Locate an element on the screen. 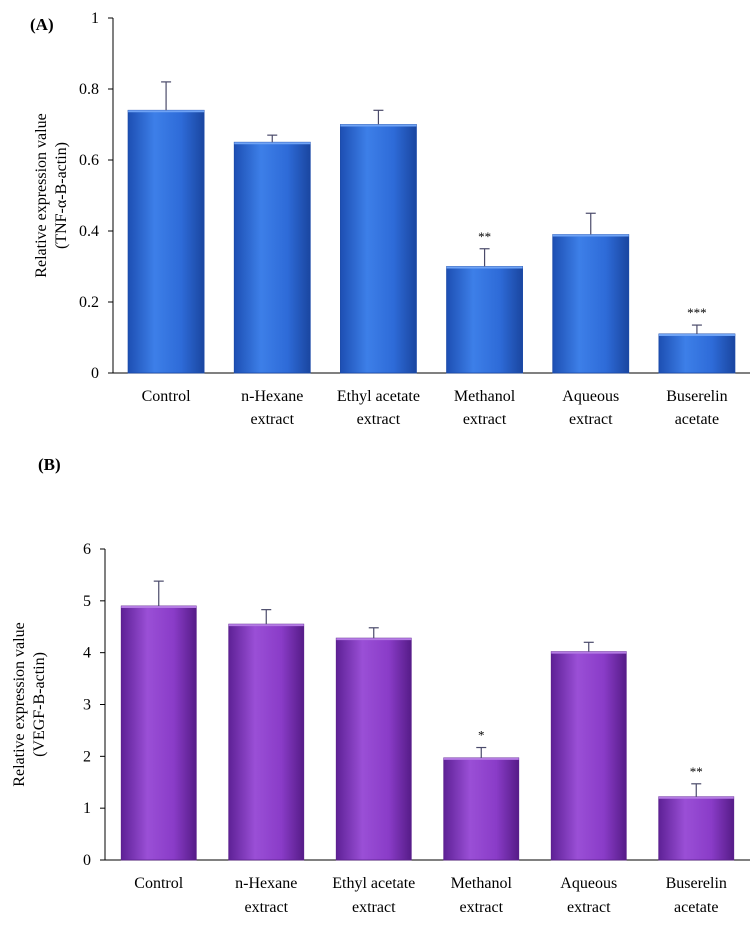  y-tick-label: 0.4 is located at coordinates (89, 231).